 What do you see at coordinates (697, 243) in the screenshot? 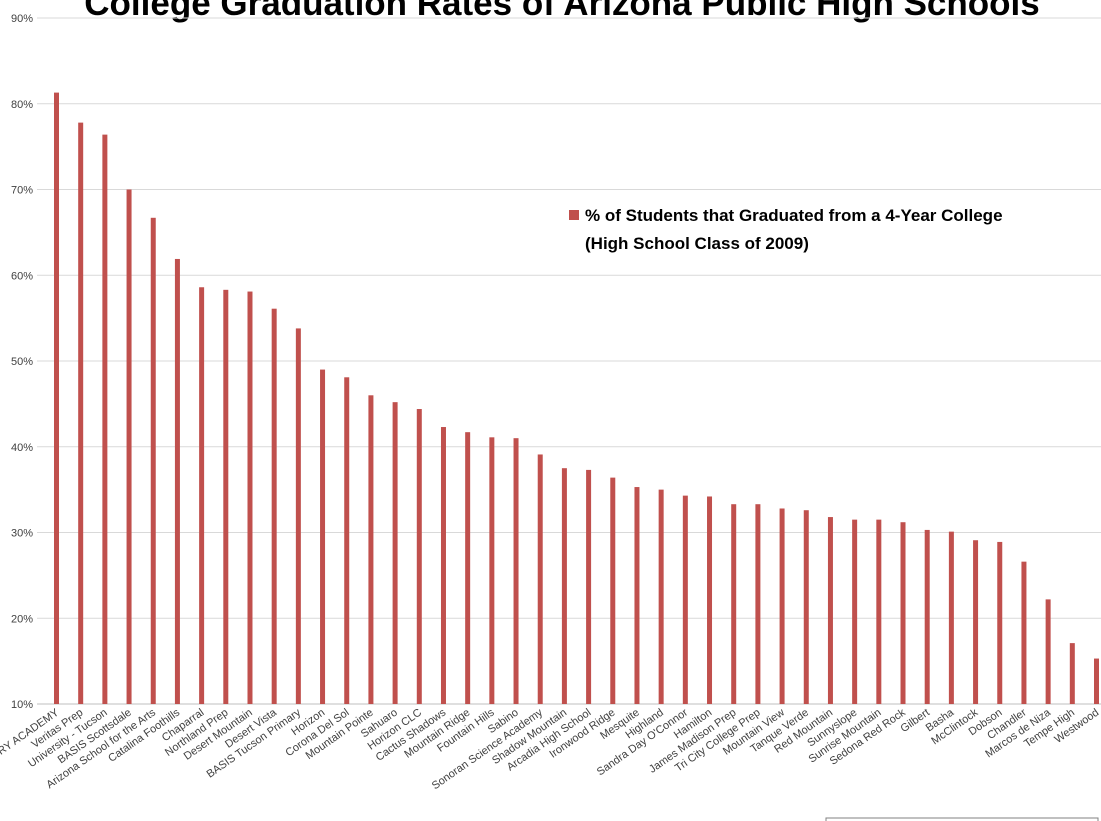
I see `legend-label-line-2: (High School Class of 2009)` at bounding box center [697, 243].